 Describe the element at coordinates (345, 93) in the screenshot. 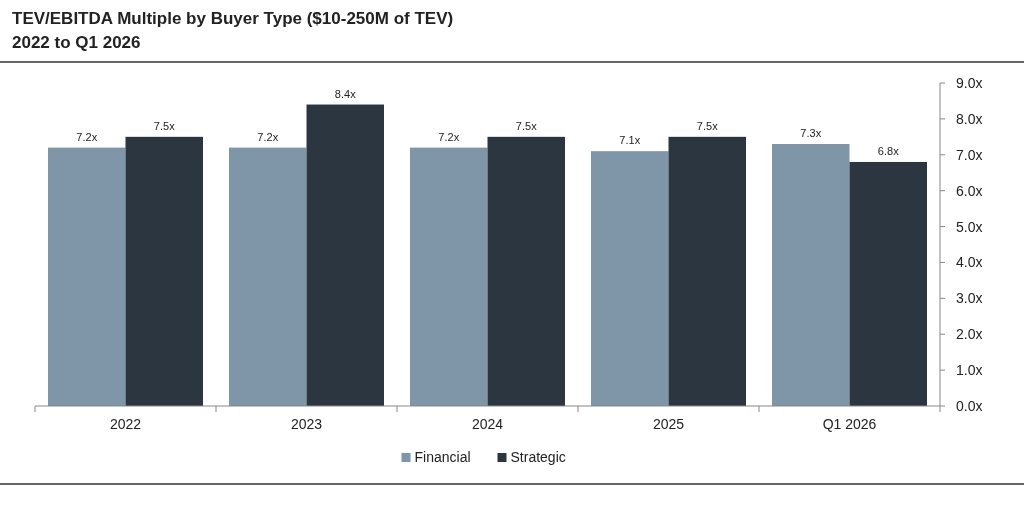

I see `data-label: 8.4x` at that location.